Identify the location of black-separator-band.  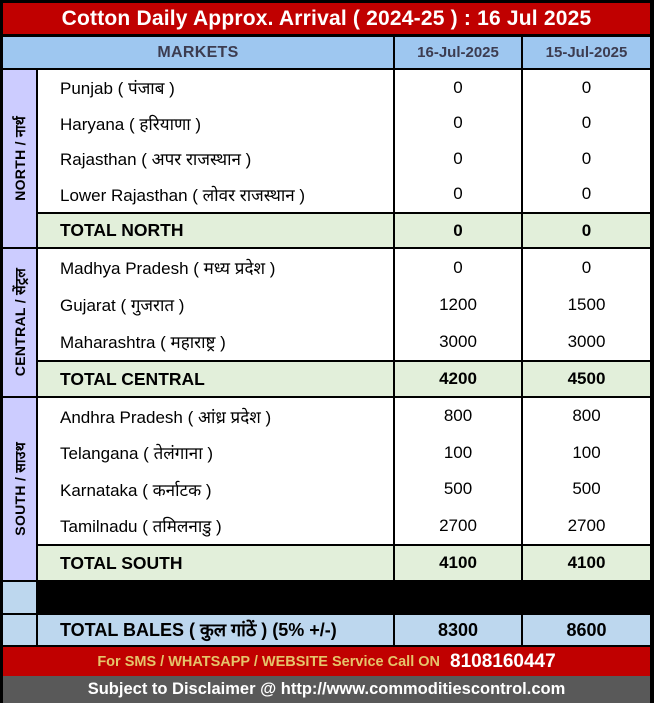
(326, 596).